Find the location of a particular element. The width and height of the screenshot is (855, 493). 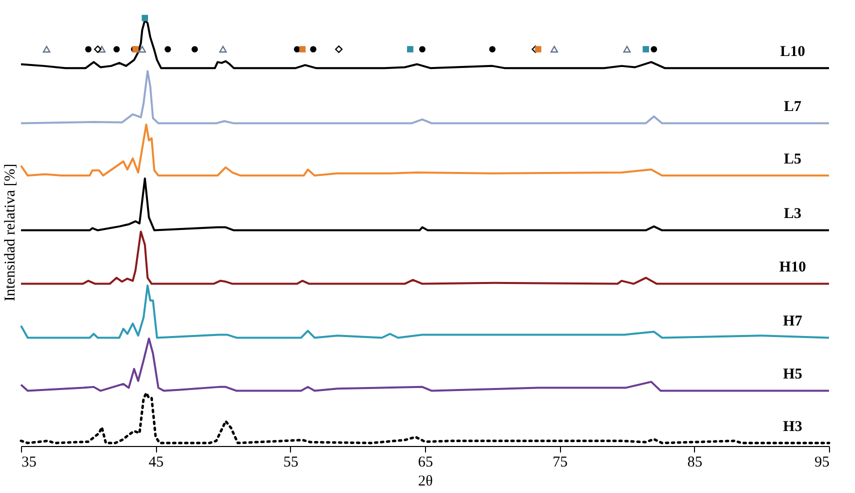

series-label: H3 is located at coordinates (792, 426).